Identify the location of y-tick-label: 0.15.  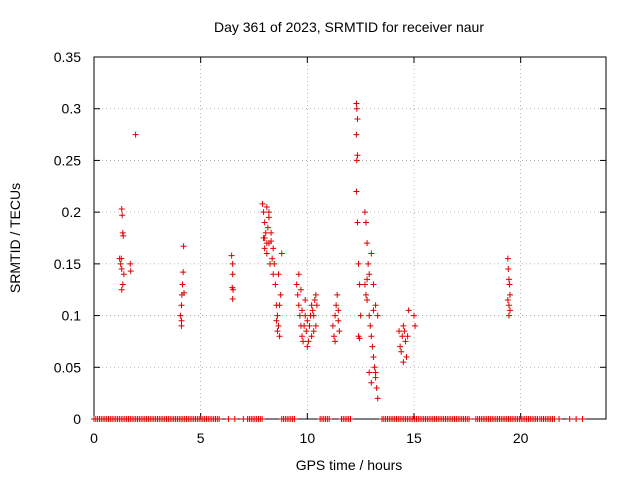
(67, 264).